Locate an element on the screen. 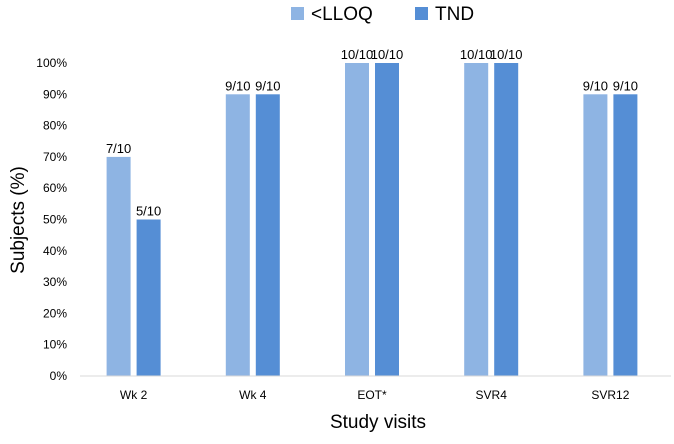  y-tick-label: 40% is located at coordinates (55, 251).